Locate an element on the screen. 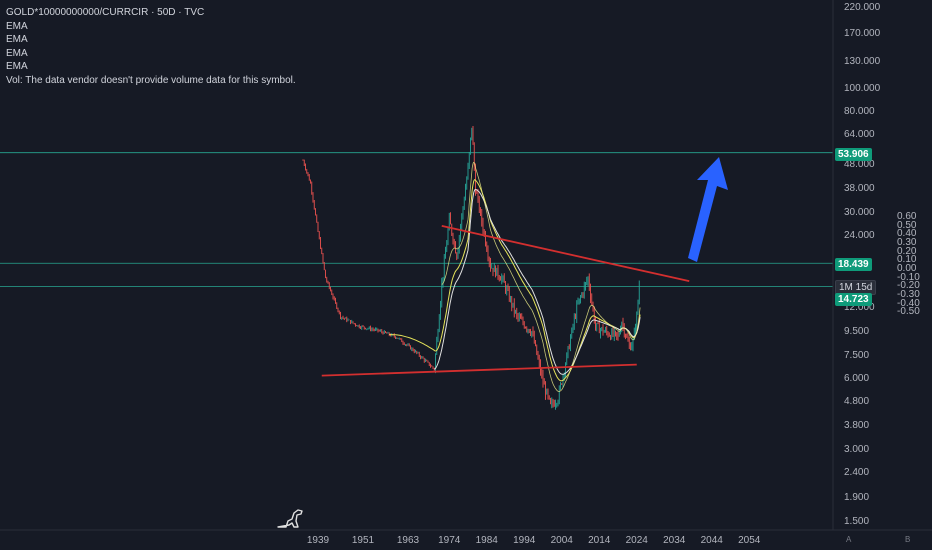  legend-symbol: GOLD*10000000000/CURRCIR · 50D · TVC is located at coordinates (105, 12).